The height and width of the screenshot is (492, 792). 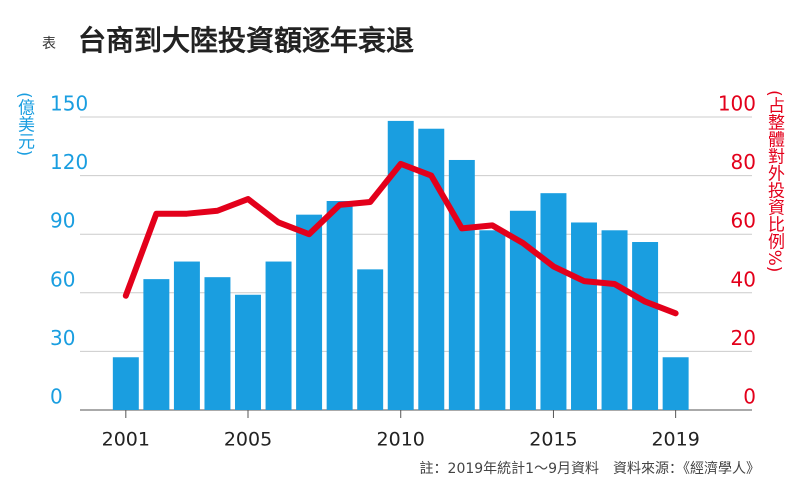 What do you see at coordinates (553, 440) in the screenshot?
I see `x-tick-label: 2015` at bounding box center [553, 440].